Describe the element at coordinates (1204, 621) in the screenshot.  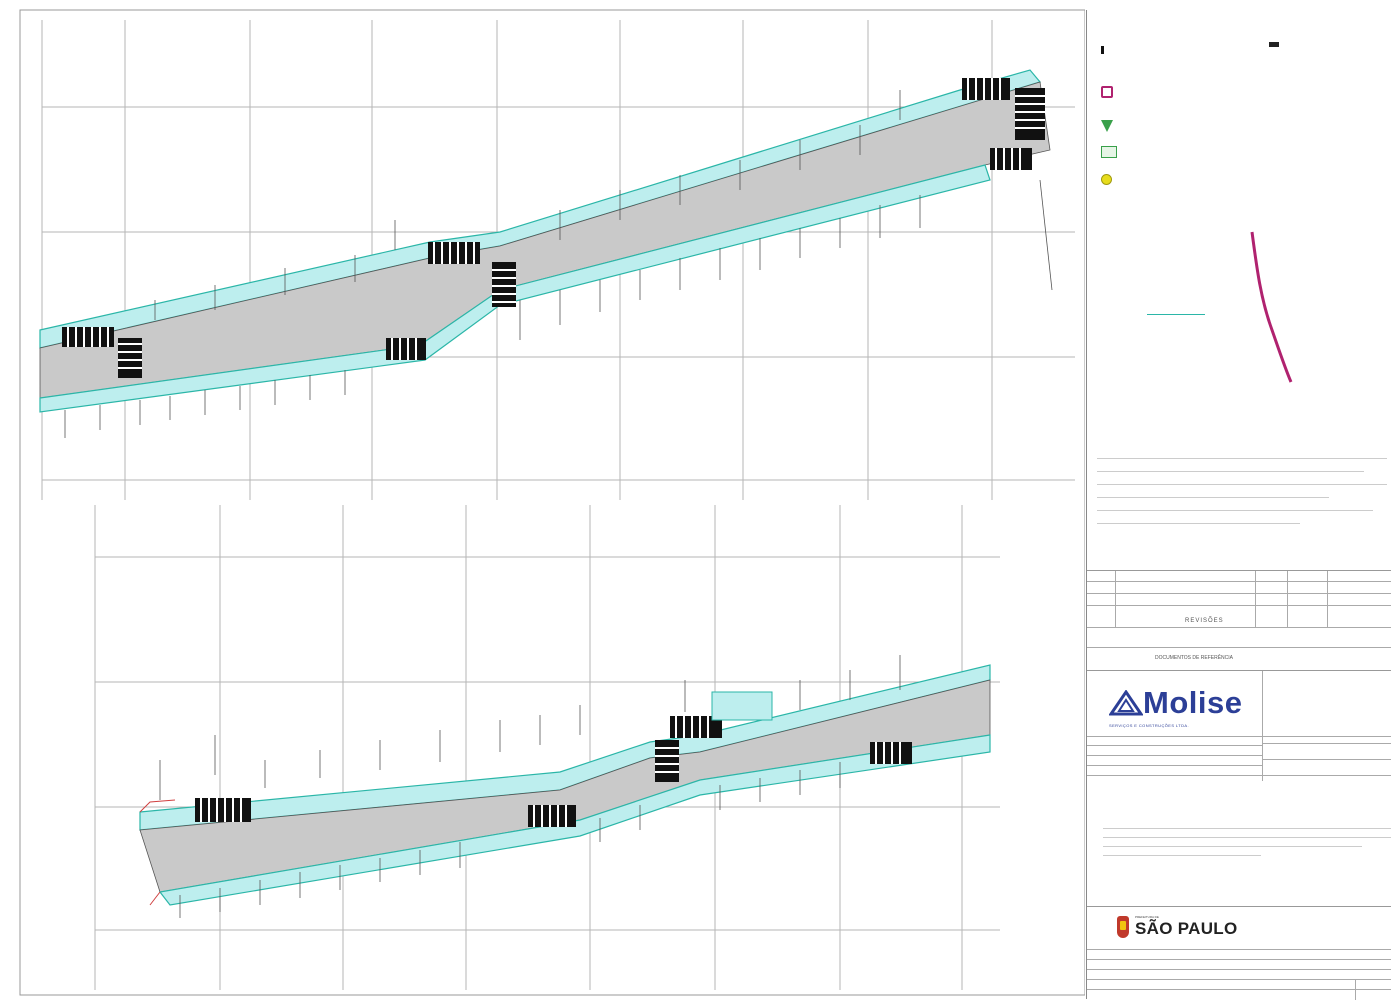
I see `revisions-label: REVISÕES` at that location.